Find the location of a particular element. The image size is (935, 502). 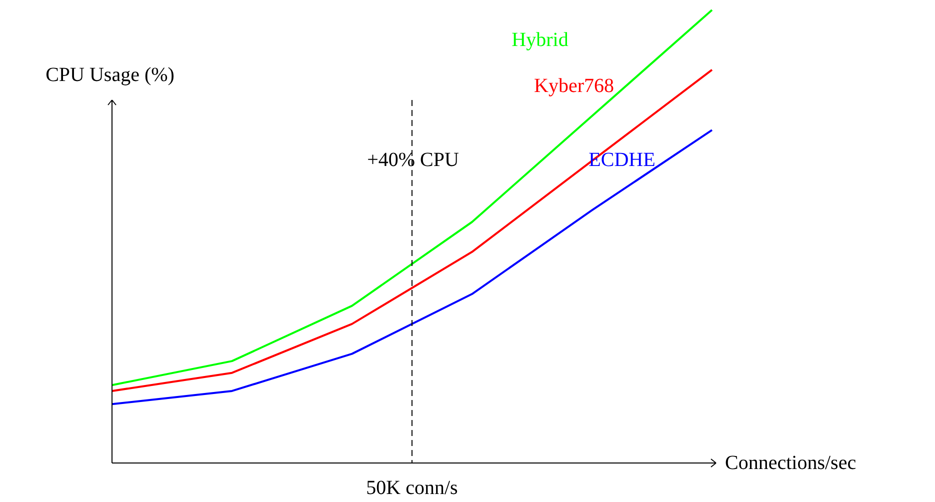

text: 50K conn/s is located at coordinates (412, 488).